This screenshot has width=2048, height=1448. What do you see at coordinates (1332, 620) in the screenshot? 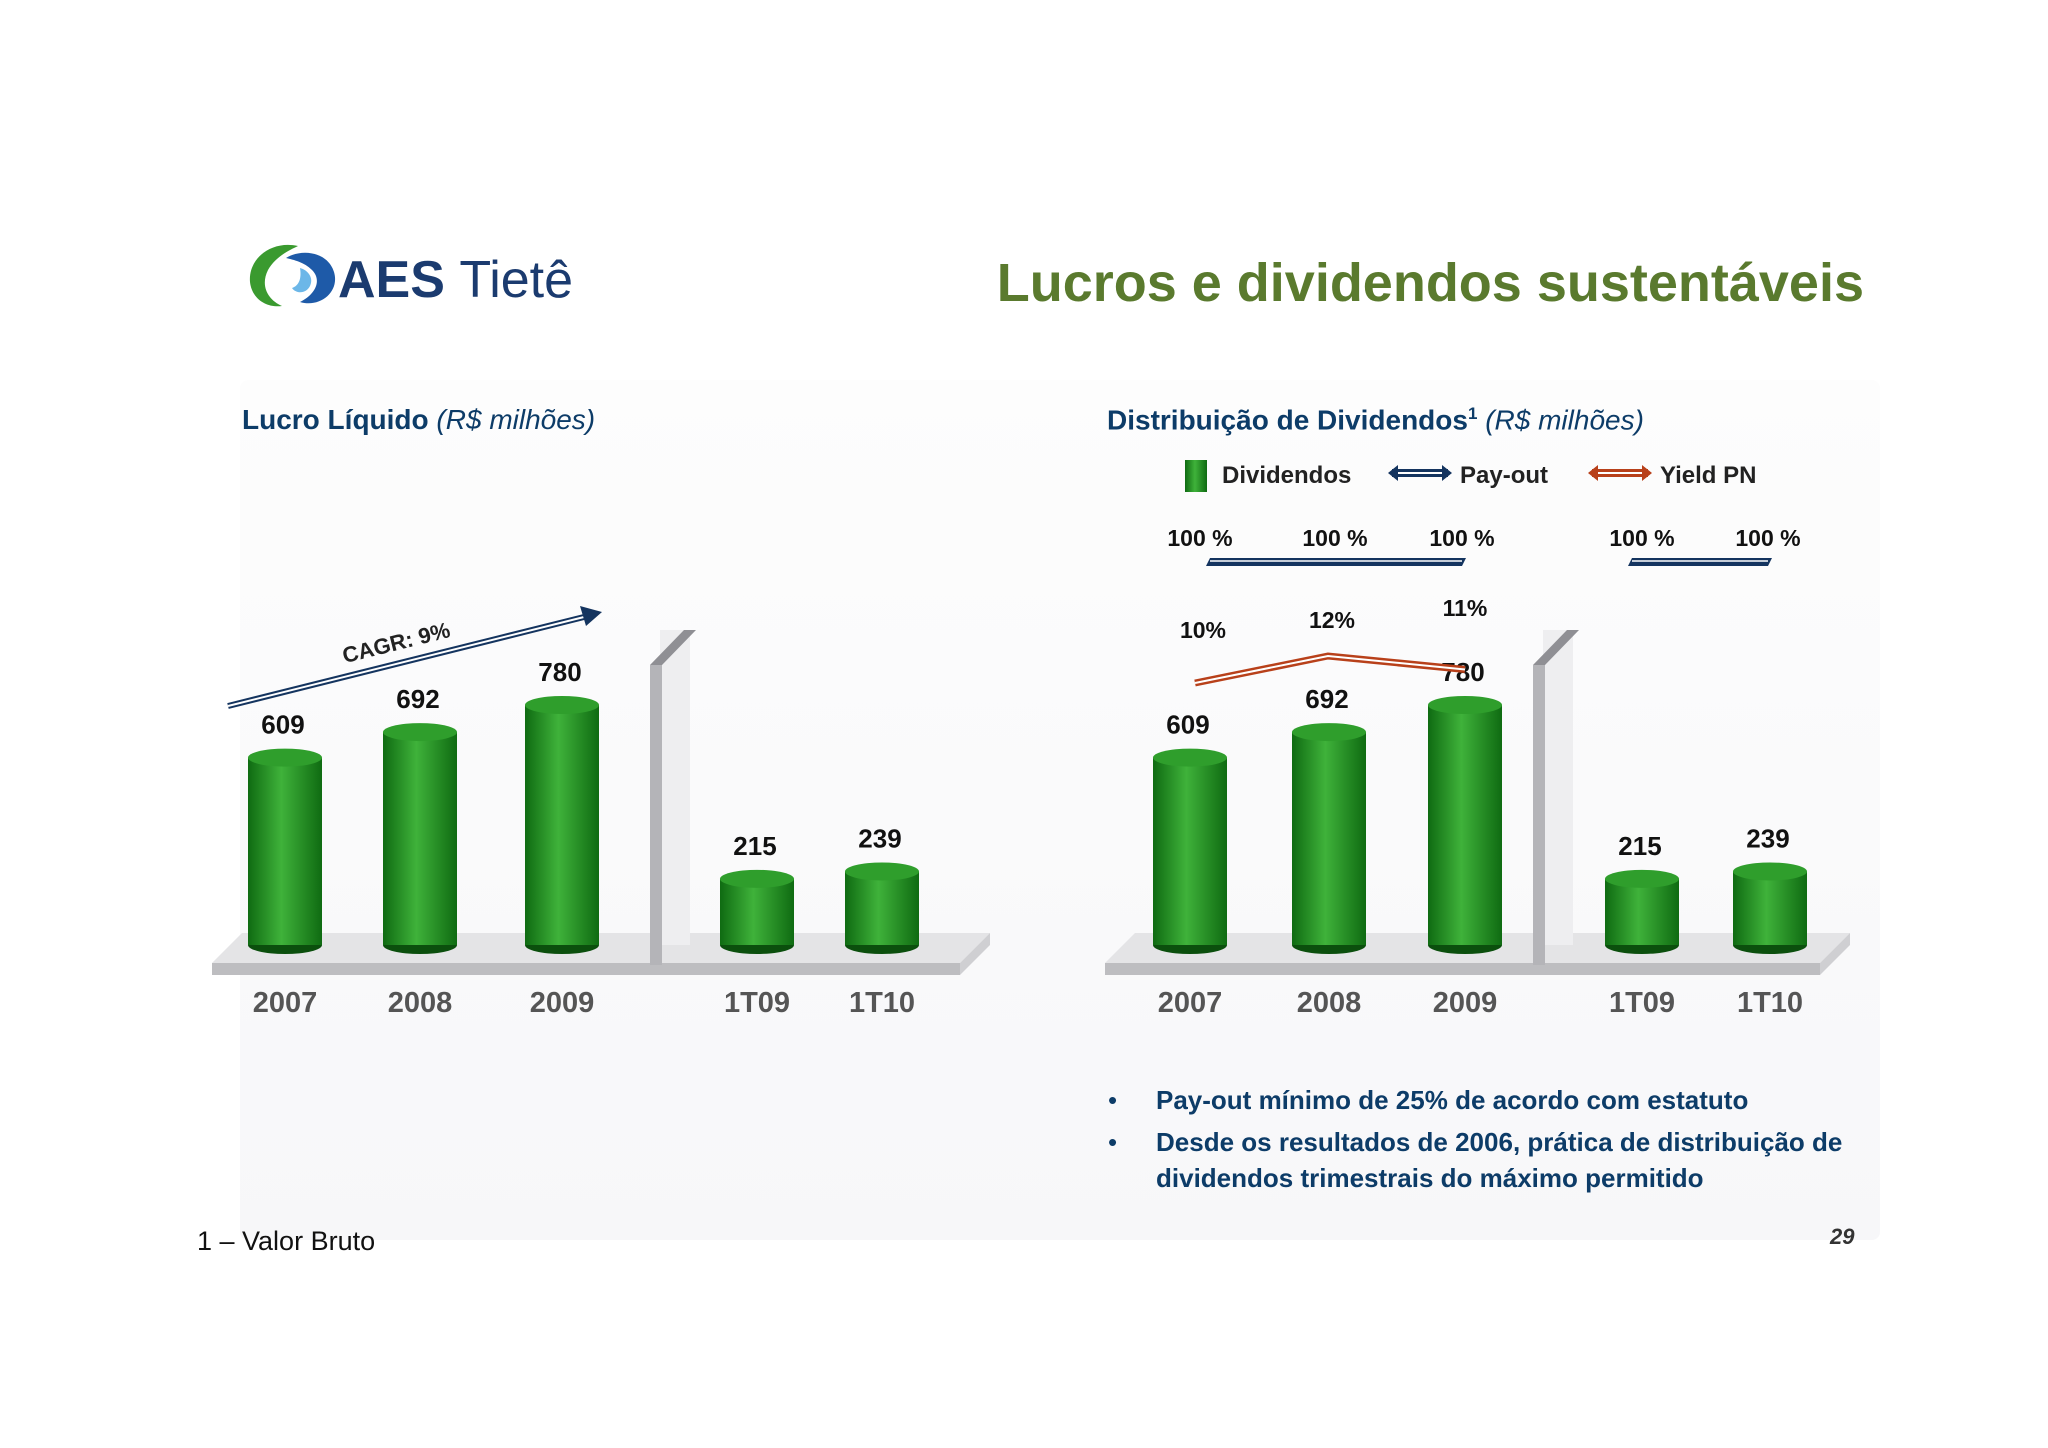
I see `yield-label: 12%` at bounding box center [1332, 620].